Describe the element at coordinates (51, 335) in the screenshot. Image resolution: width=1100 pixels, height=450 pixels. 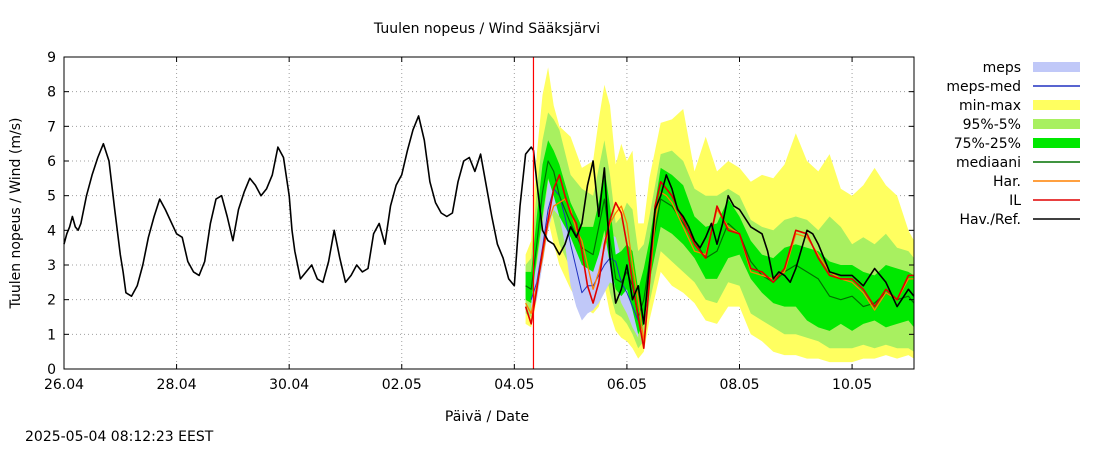
I see `y-tick-label: 1` at that location.